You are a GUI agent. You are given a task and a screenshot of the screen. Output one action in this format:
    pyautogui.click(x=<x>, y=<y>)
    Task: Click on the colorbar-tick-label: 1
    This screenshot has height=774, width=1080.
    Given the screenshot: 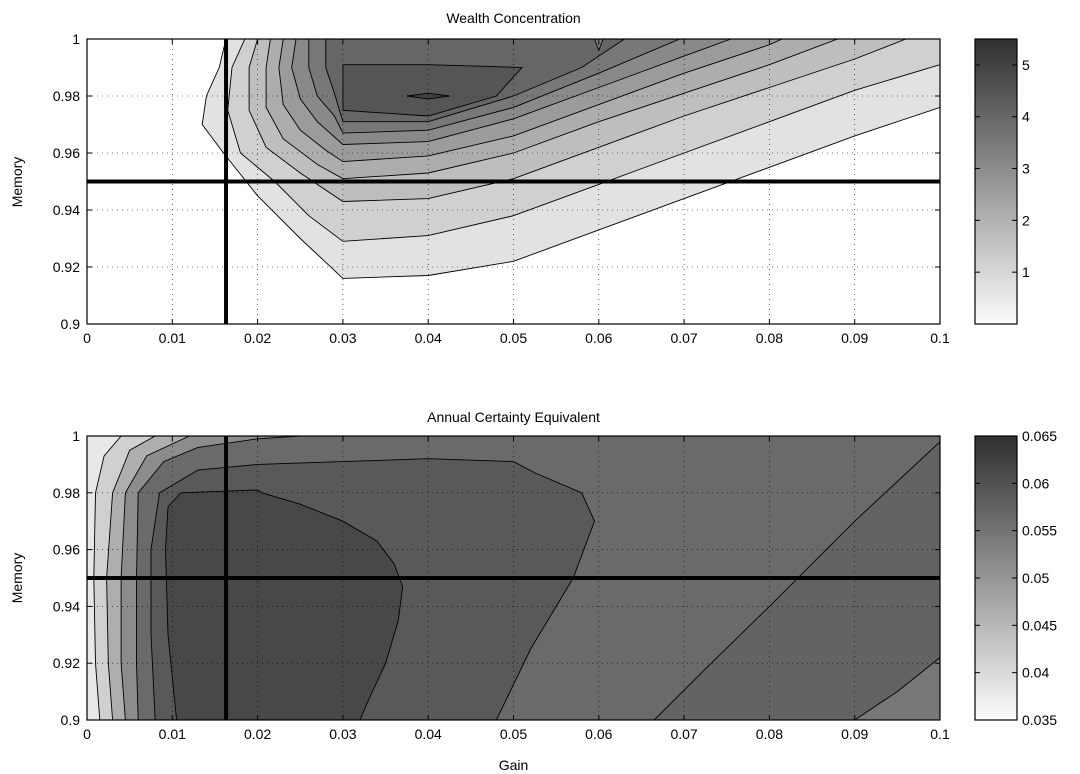 What is the action you would take?
    pyautogui.click(x=1026, y=272)
    